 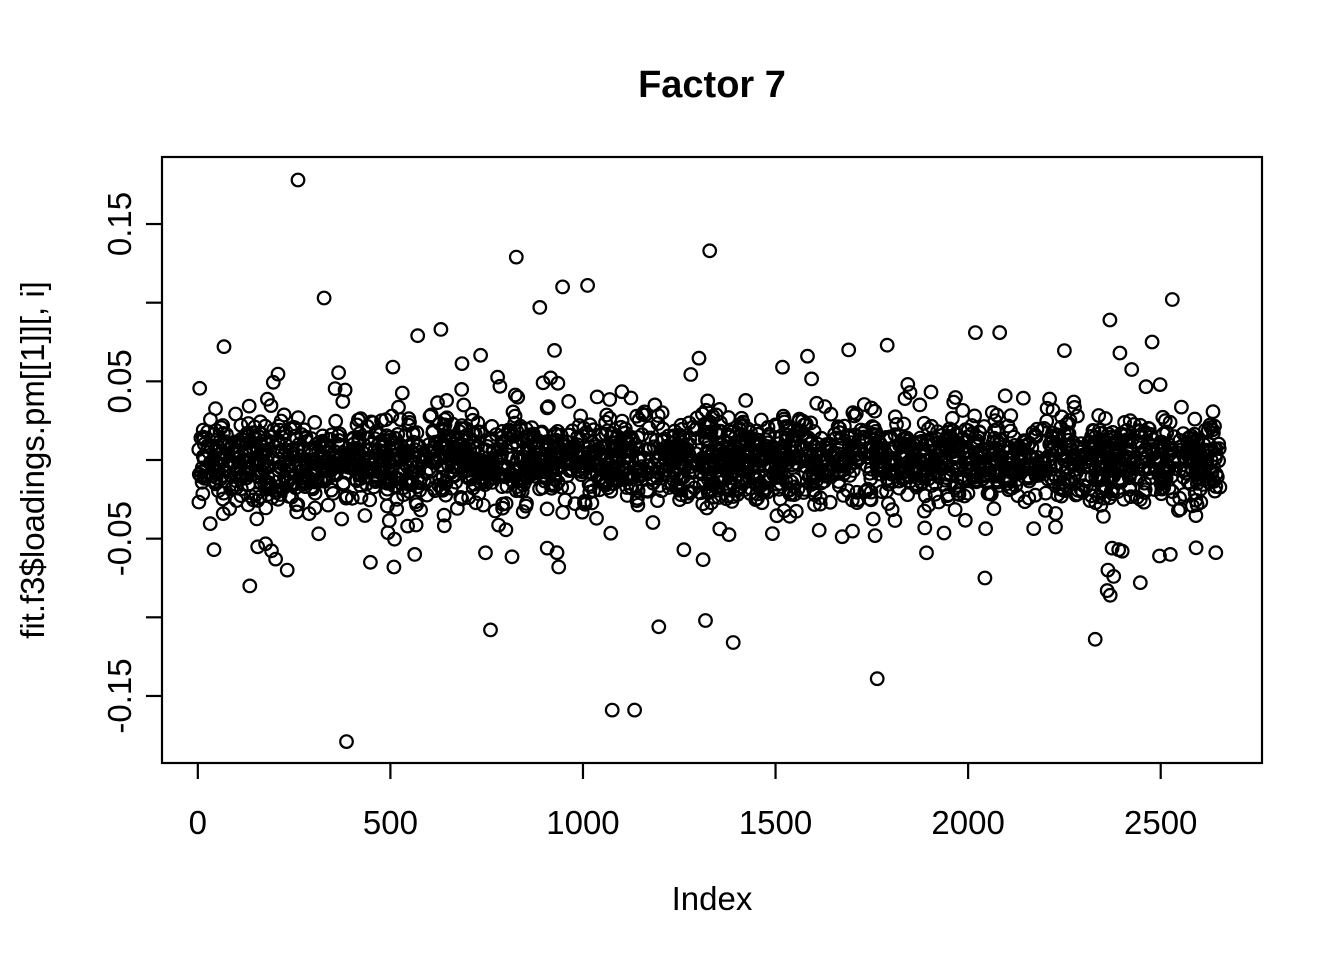 I want to click on x-tick-label: 0, so click(x=198, y=822).